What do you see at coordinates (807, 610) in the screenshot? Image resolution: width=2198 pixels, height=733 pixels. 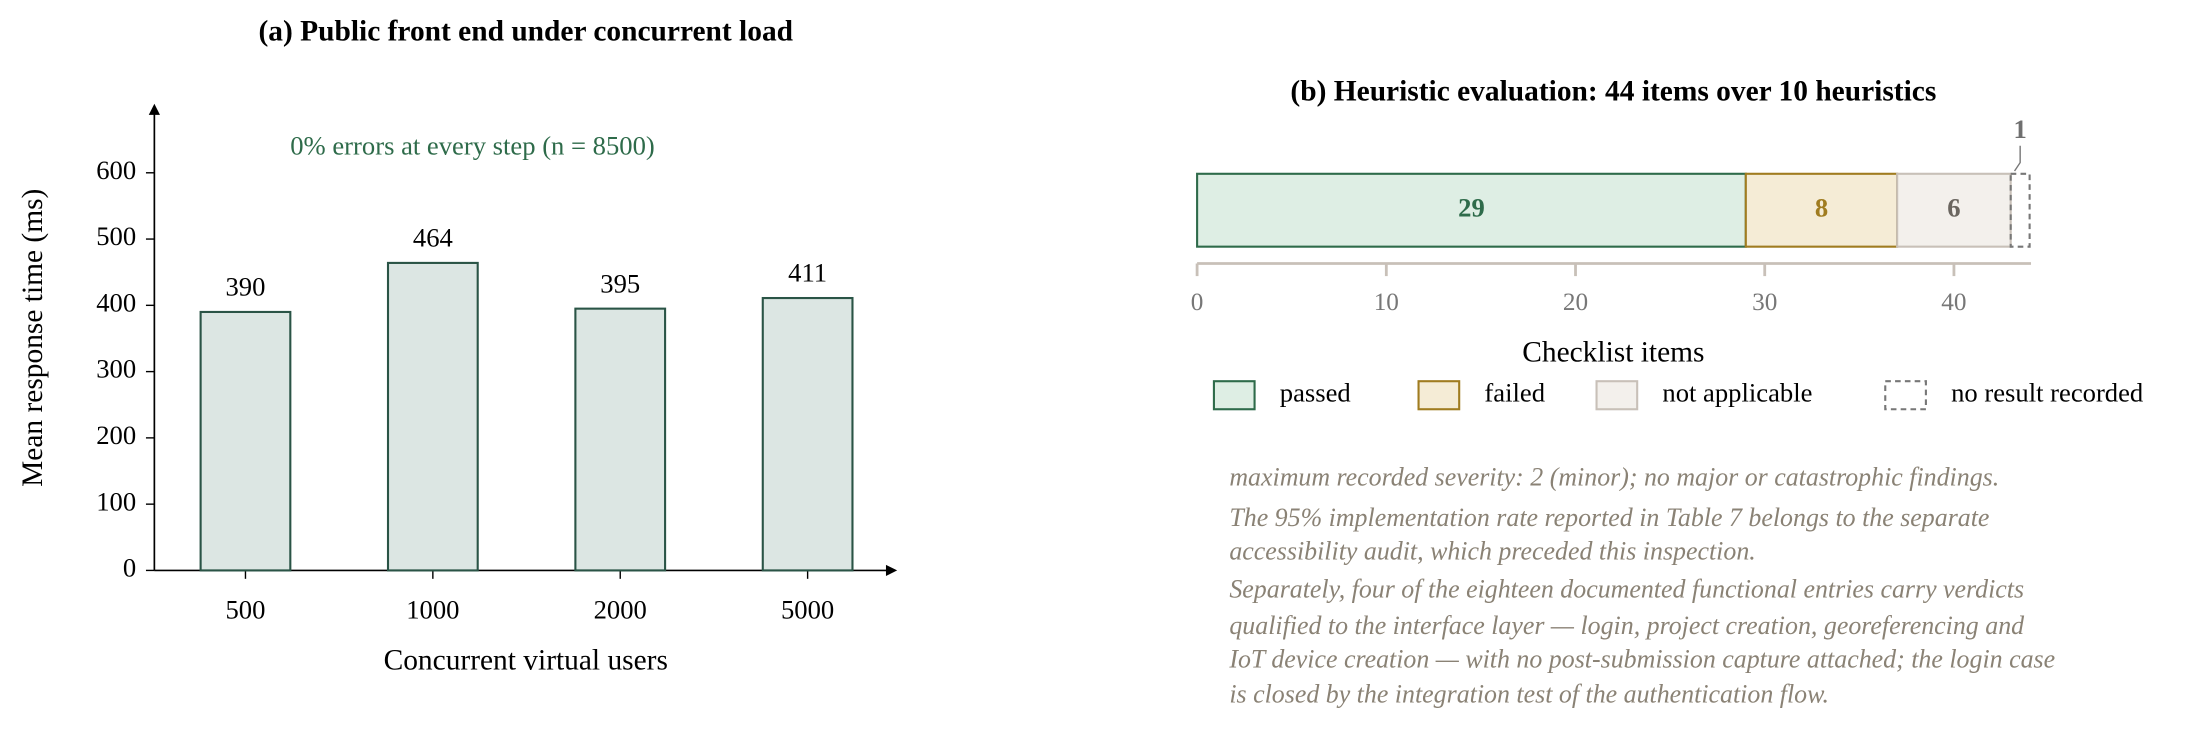 I see `x-tick-label: 5000` at bounding box center [807, 610].